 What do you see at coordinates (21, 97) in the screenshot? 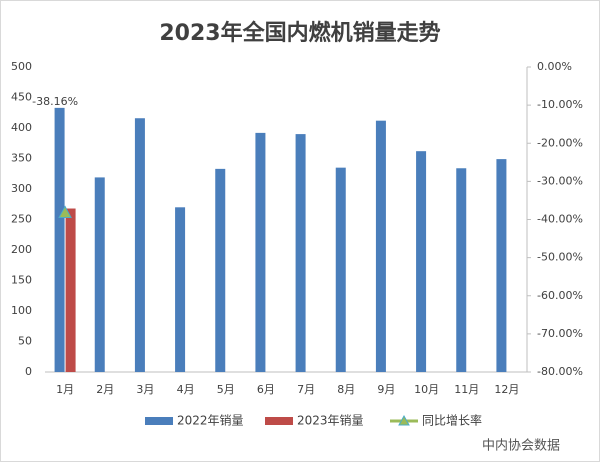
I see `y-tick-label: 450` at bounding box center [21, 97].